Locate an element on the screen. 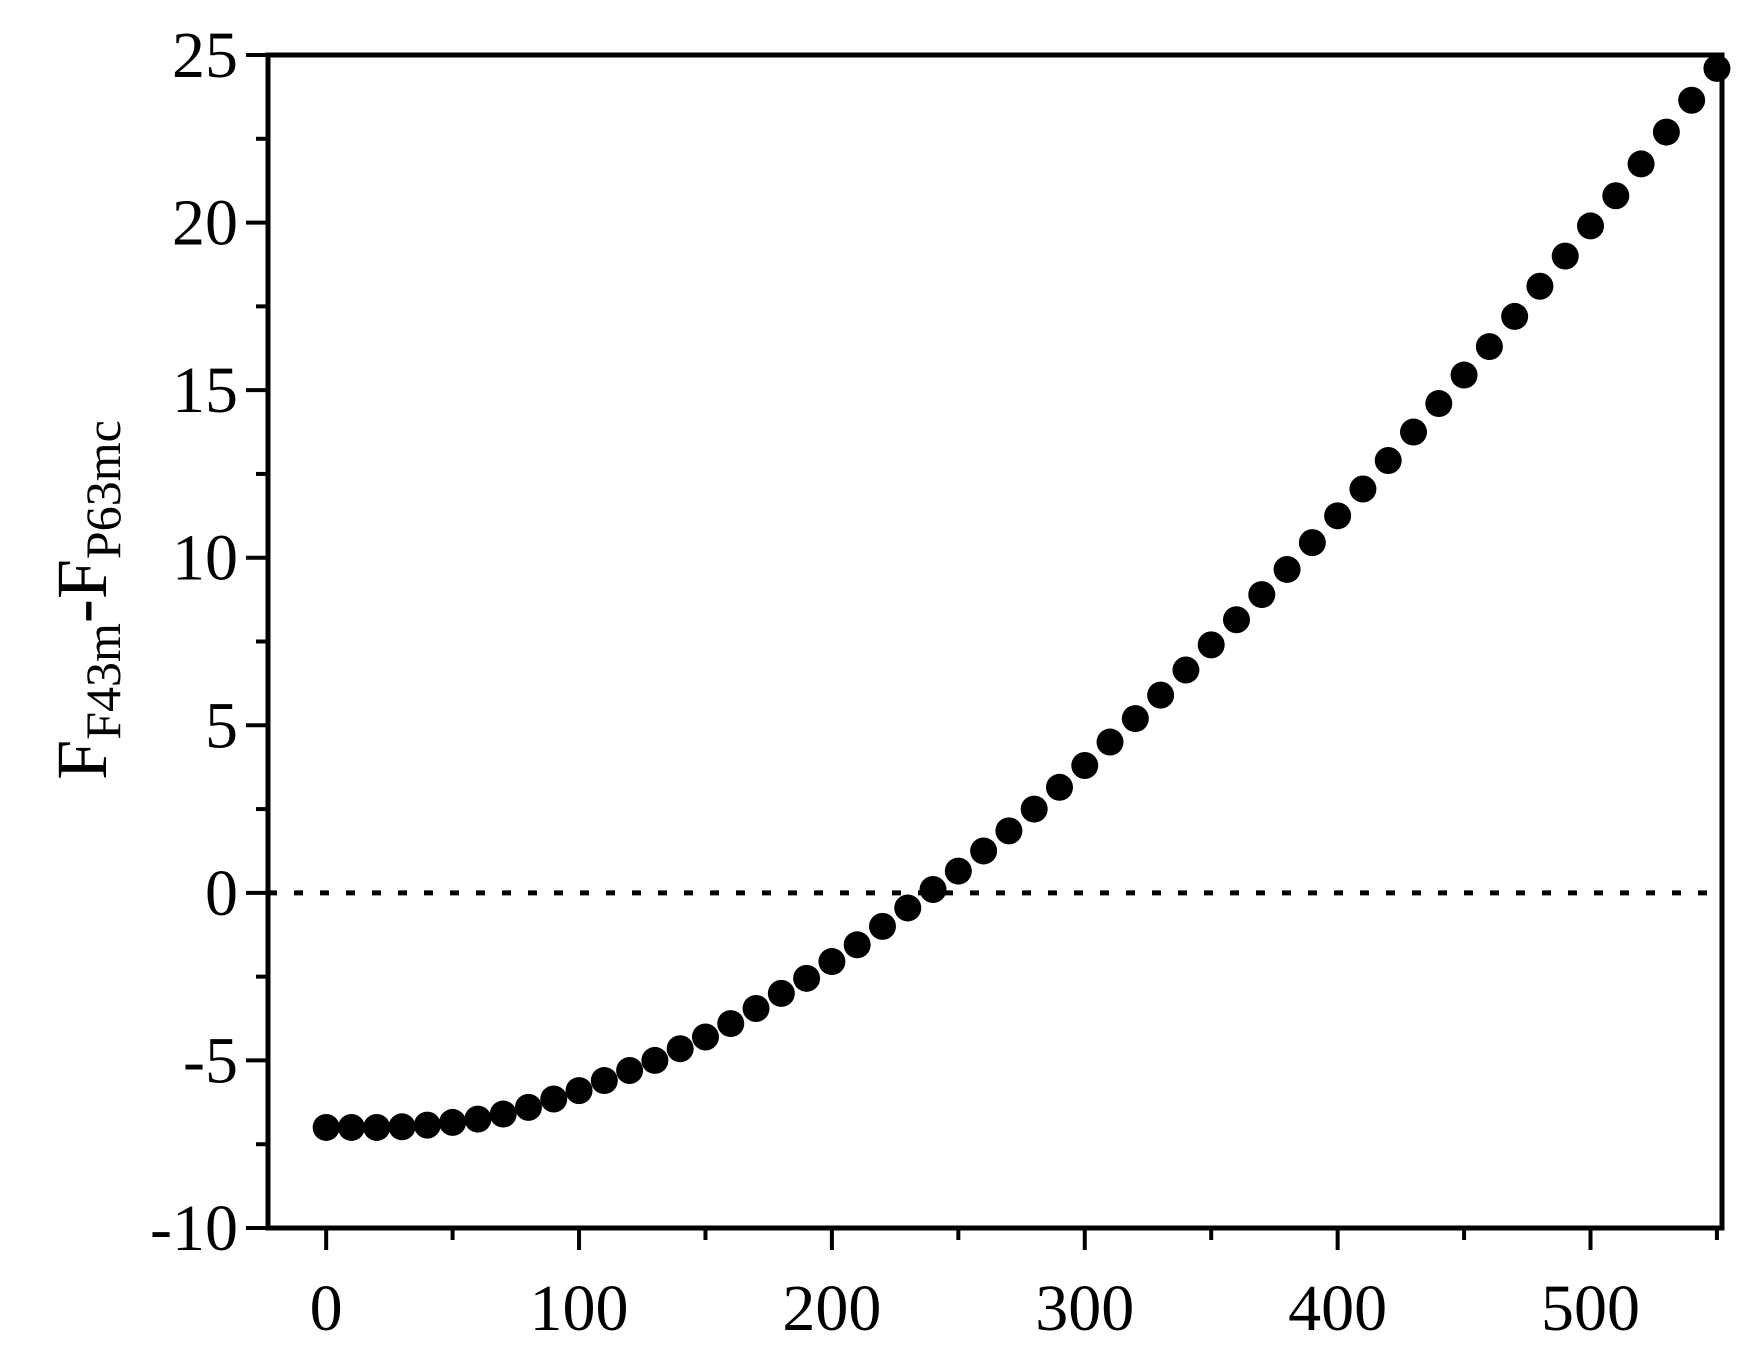 The height and width of the screenshot is (1355, 1746). x-tick-label: 500 is located at coordinates (1590, 1308).